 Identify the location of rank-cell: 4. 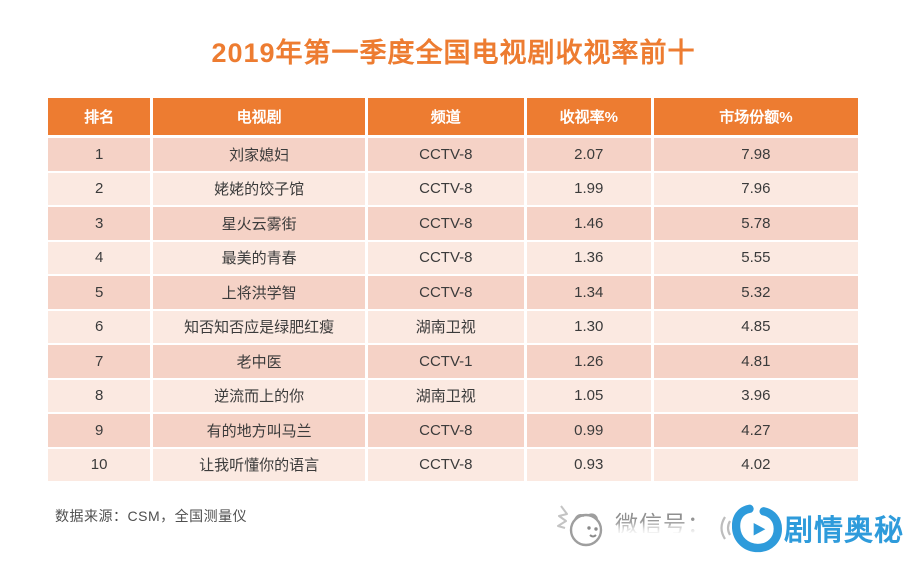
(101, 257).